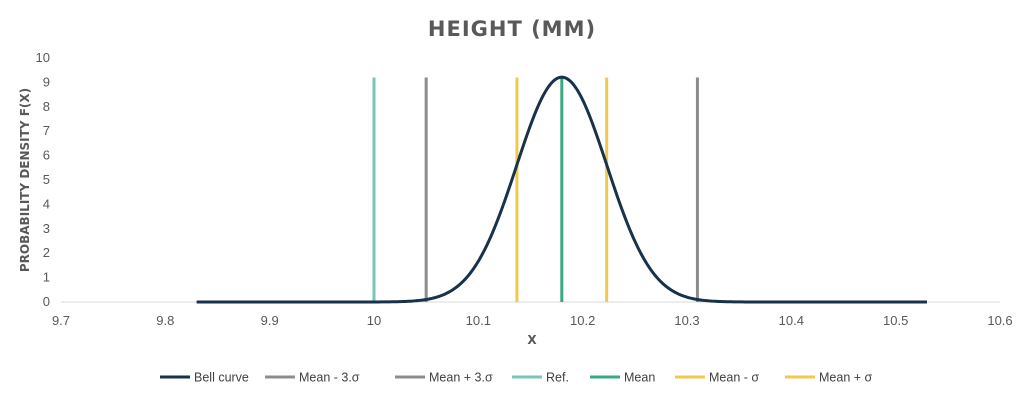  Describe the element at coordinates (734, 378) in the screenshot. I see `legend-label: Mean - σ` at that location.